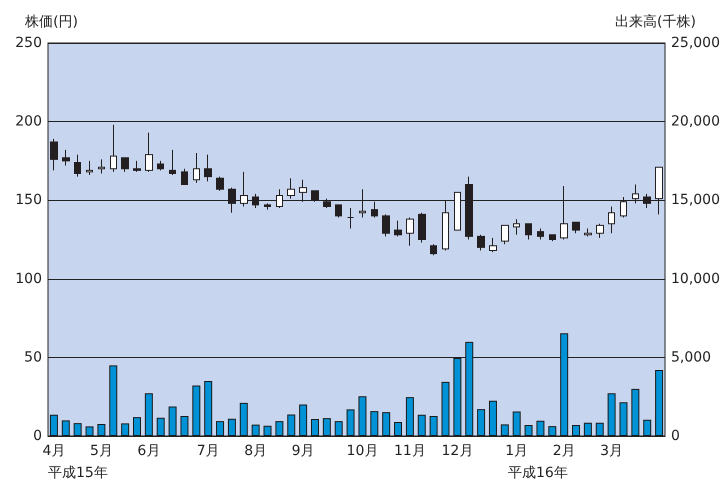 Image resolution: width=723 pixels, height=485 pixels. What do you see at coordinates (148, 451) in the screenshot?
I see `x-tick-label: 6月` at bounding box center [148, 451].